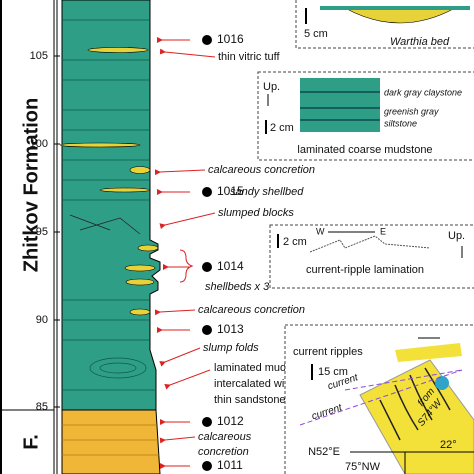 Image resolution: width=474 pixels, height=474 pixels. What do you see at coordinates (230, 465) in the screenshot?
I see `sample-id: 1011` at bounding box center [230, 465].